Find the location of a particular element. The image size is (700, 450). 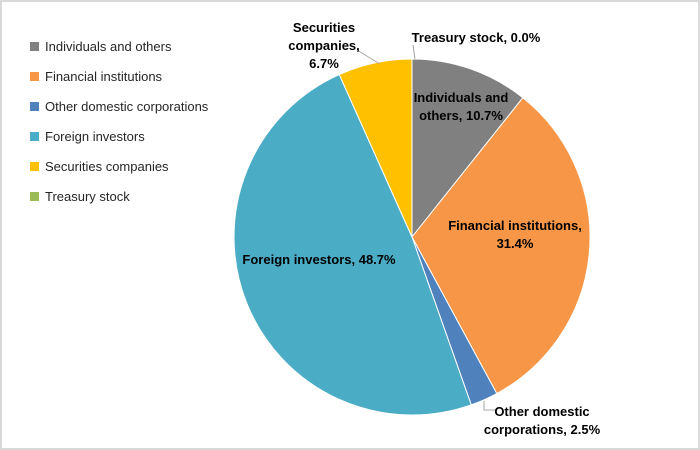

legend-item-foreign-investors: Foreign investors is located at coordinates (119, 136).